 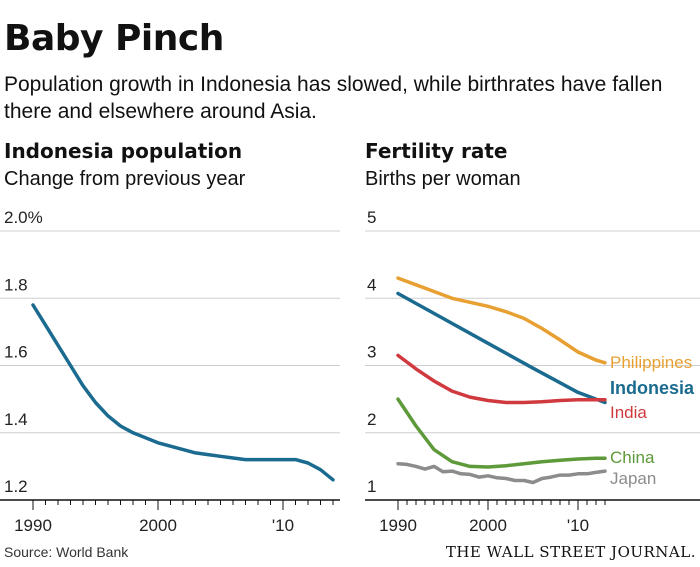 What do you see at coordinates (488, 525) in the screenshot?
I see `right-x-tick-label: 2000` at bounding box center [488, 525].